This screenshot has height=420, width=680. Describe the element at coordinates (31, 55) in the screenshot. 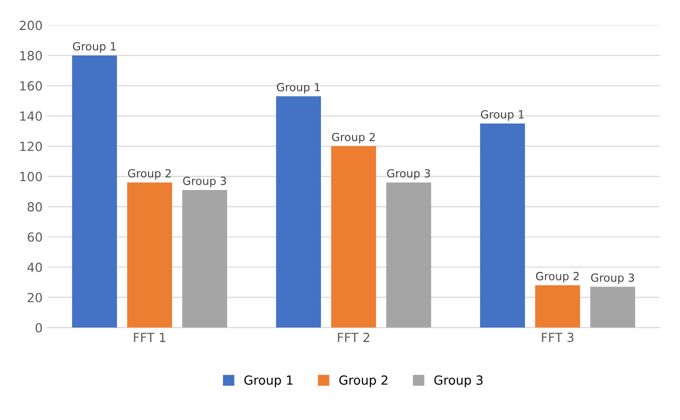

I see `y-tick-label: 180` at that location.